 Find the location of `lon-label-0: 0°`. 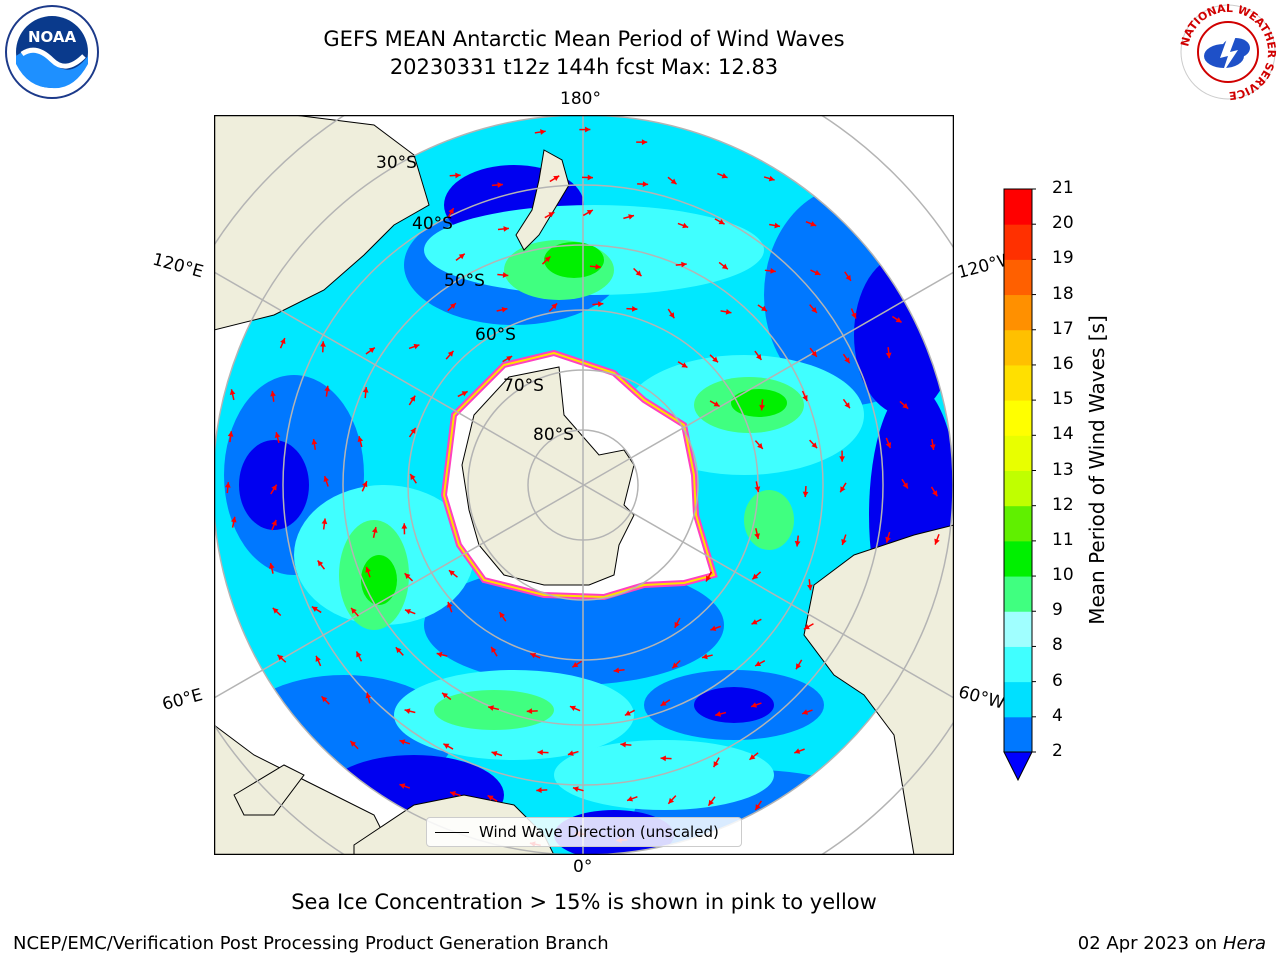

lon-label-0: 0° is located at coordinates (583, 867).